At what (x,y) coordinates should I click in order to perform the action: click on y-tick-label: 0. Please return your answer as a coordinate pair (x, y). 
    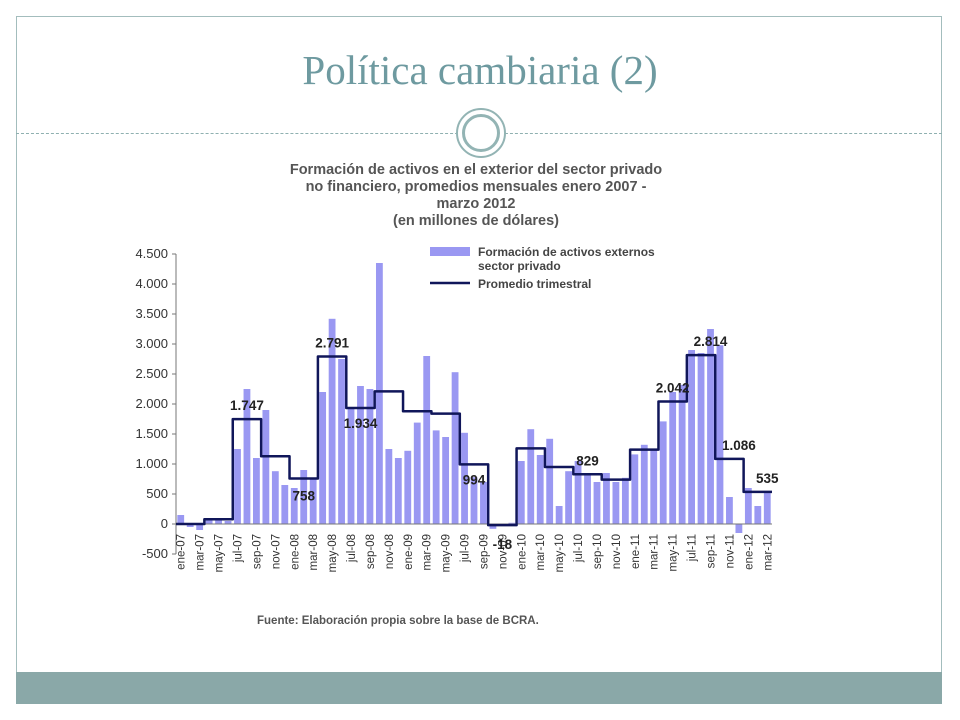
    Looking at the image, I should click on (164, 523).